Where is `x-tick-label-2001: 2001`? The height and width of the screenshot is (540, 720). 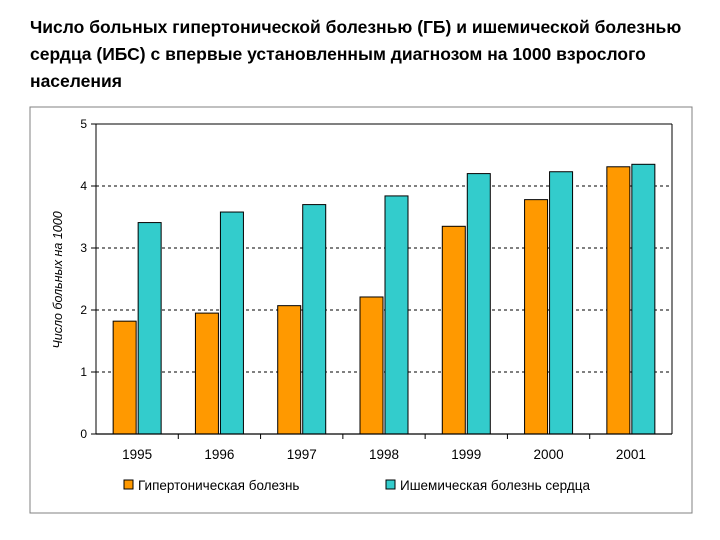 x-tick-label-2001: 2001 is located at coordinates (631, 454).